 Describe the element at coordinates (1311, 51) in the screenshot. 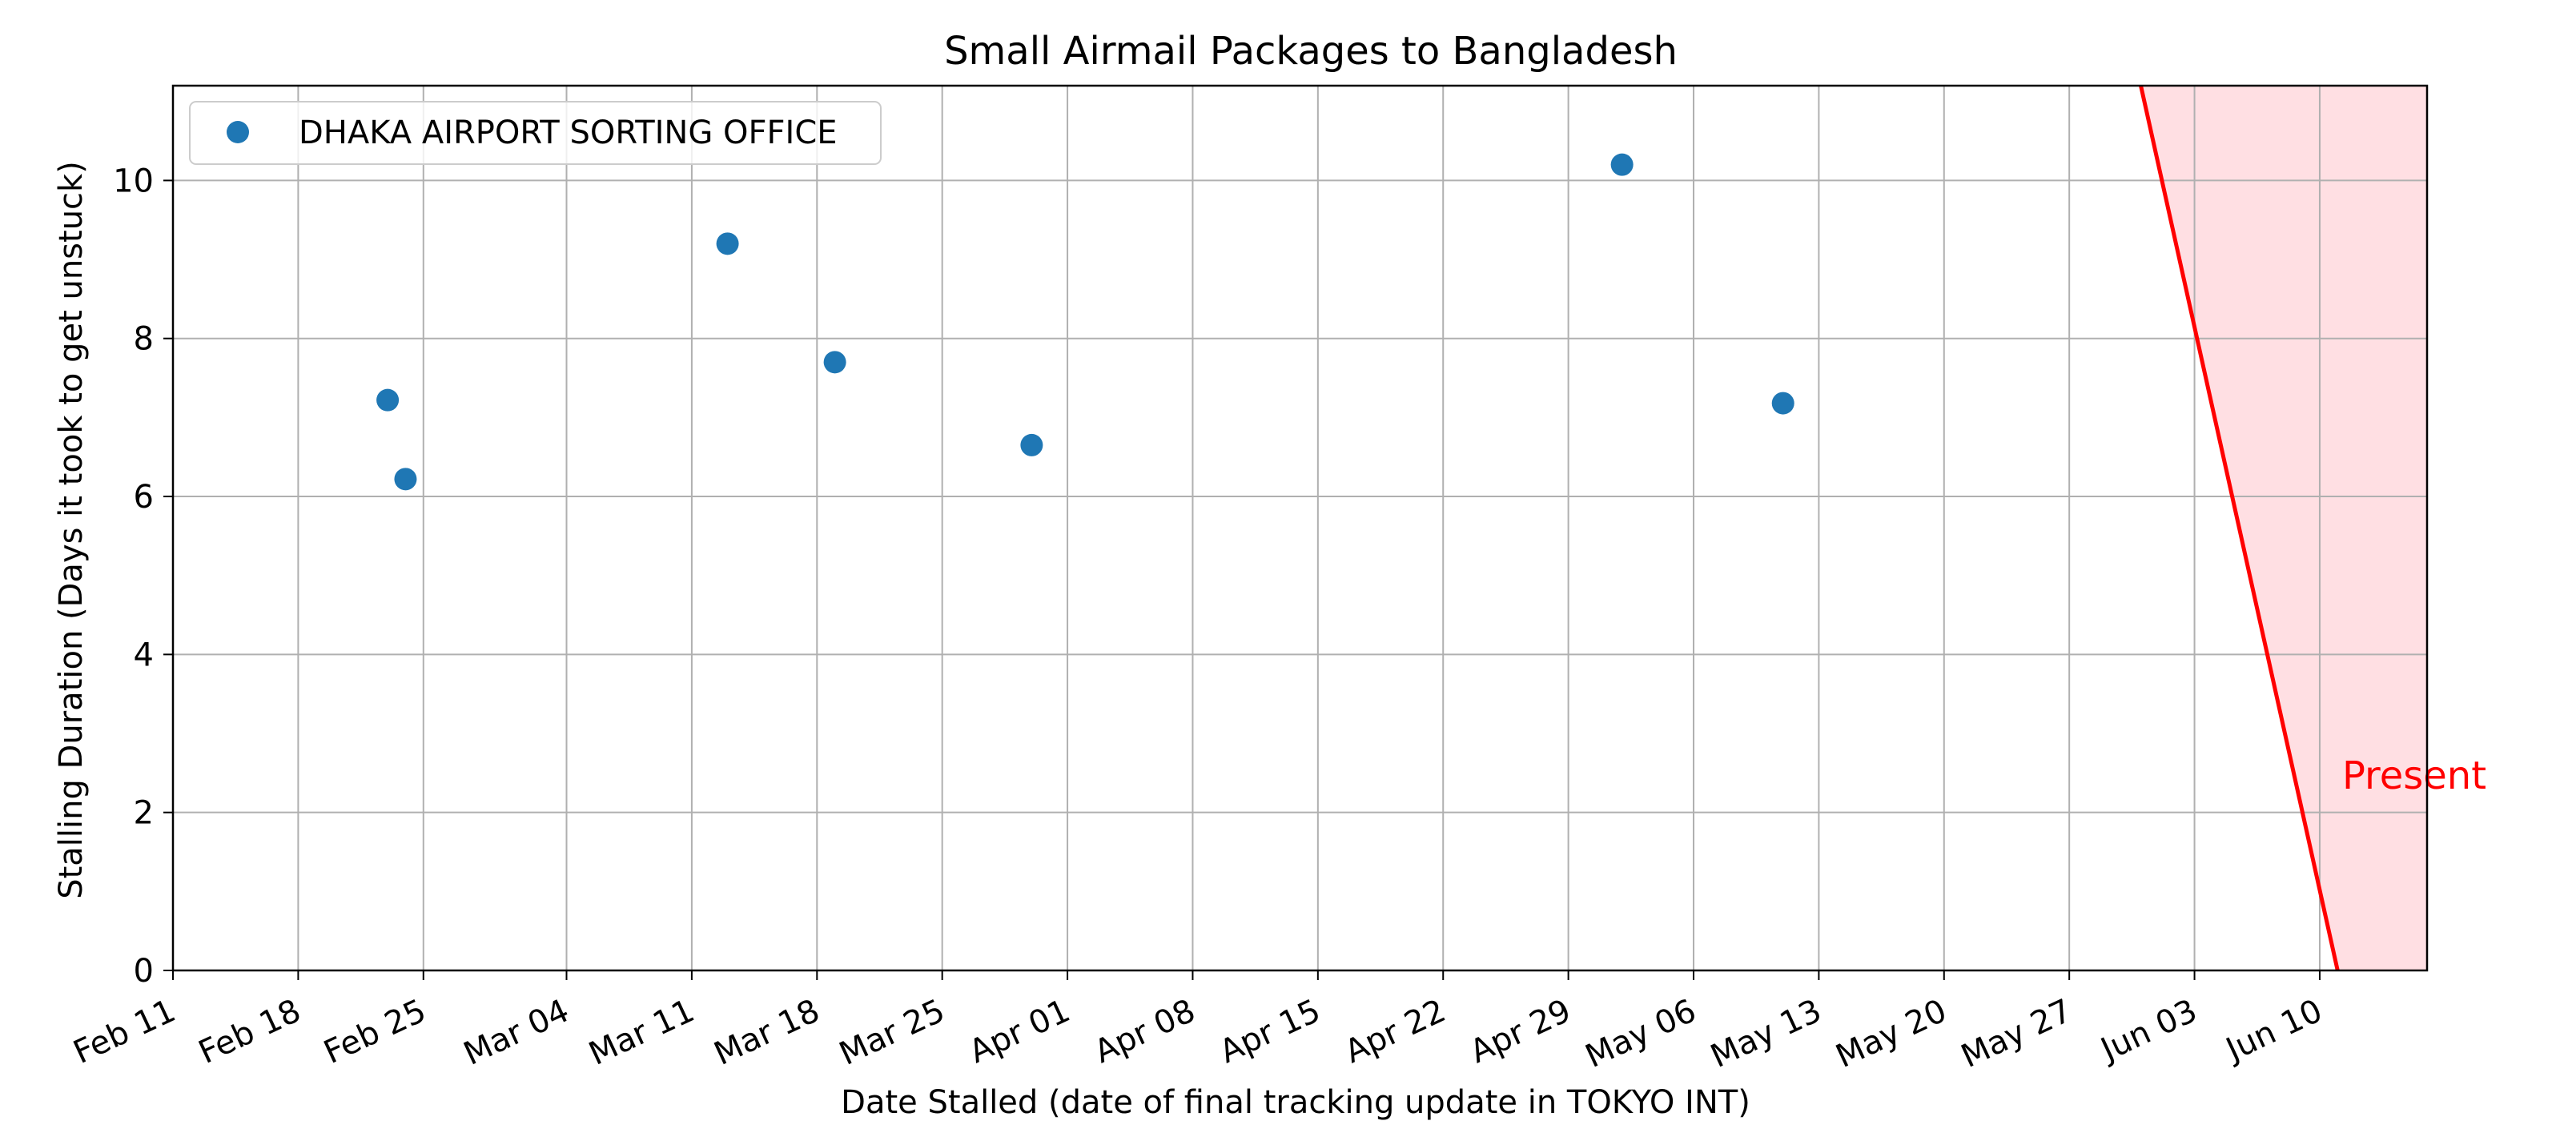

I see `chart-title: Small Airmail Packages to Bangladesh` at that location.